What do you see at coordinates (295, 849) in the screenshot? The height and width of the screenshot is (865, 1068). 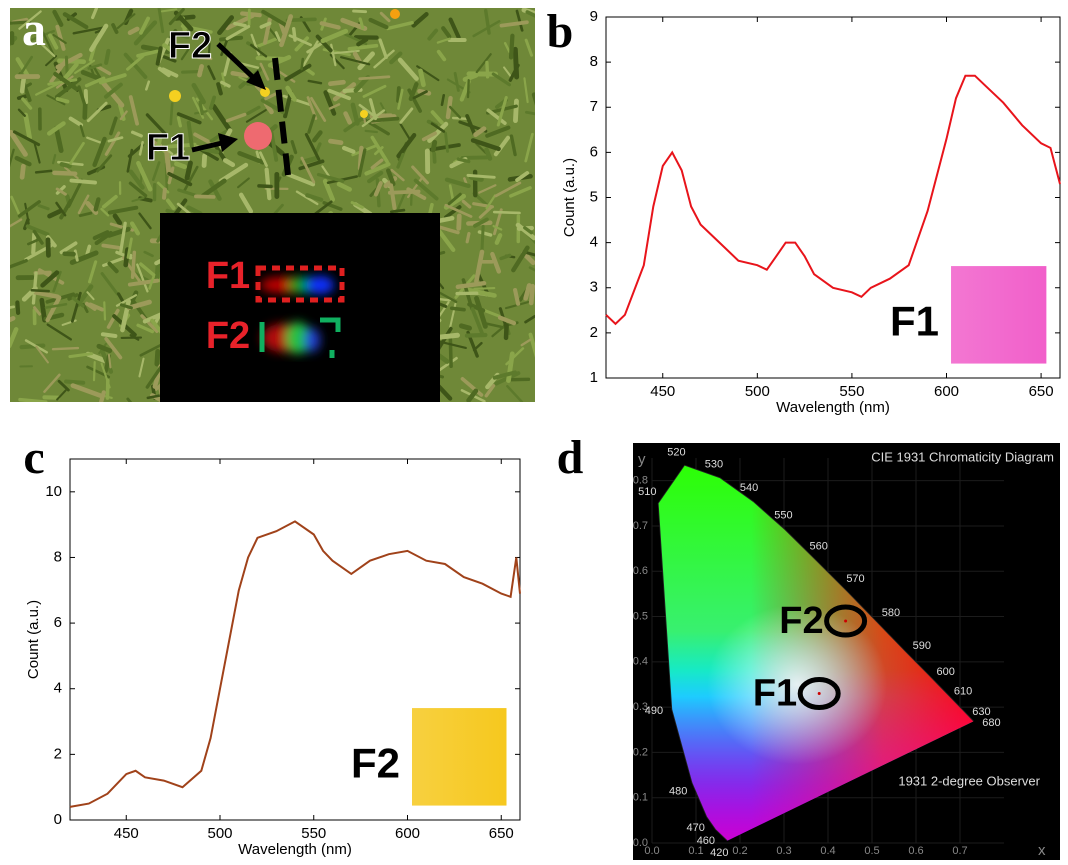 I see `x-axis-label: Wavelength (nm)` at bounding box center [295, 849].